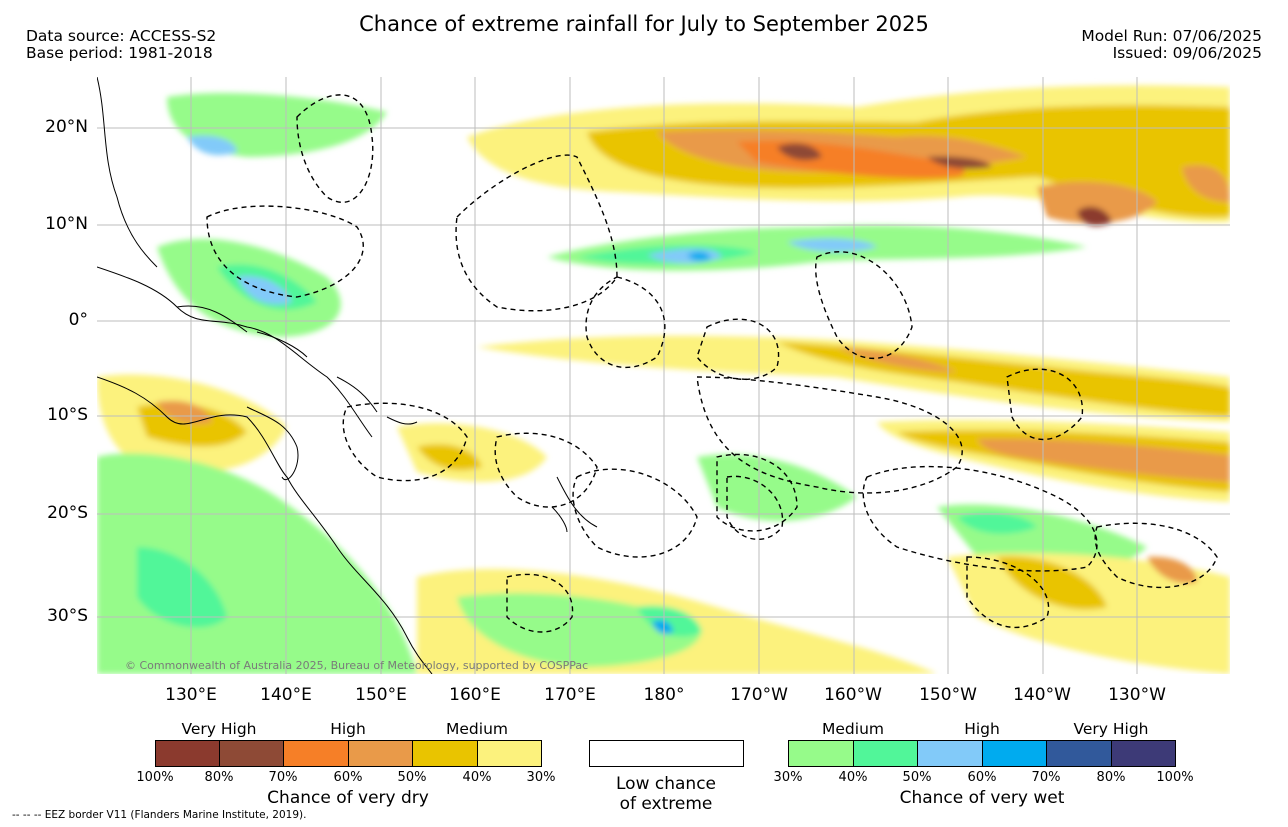  Describe the element at coordinates (982, 798) in the screenshot. I see `wet-legend-title: Chance of very wet` at that location.